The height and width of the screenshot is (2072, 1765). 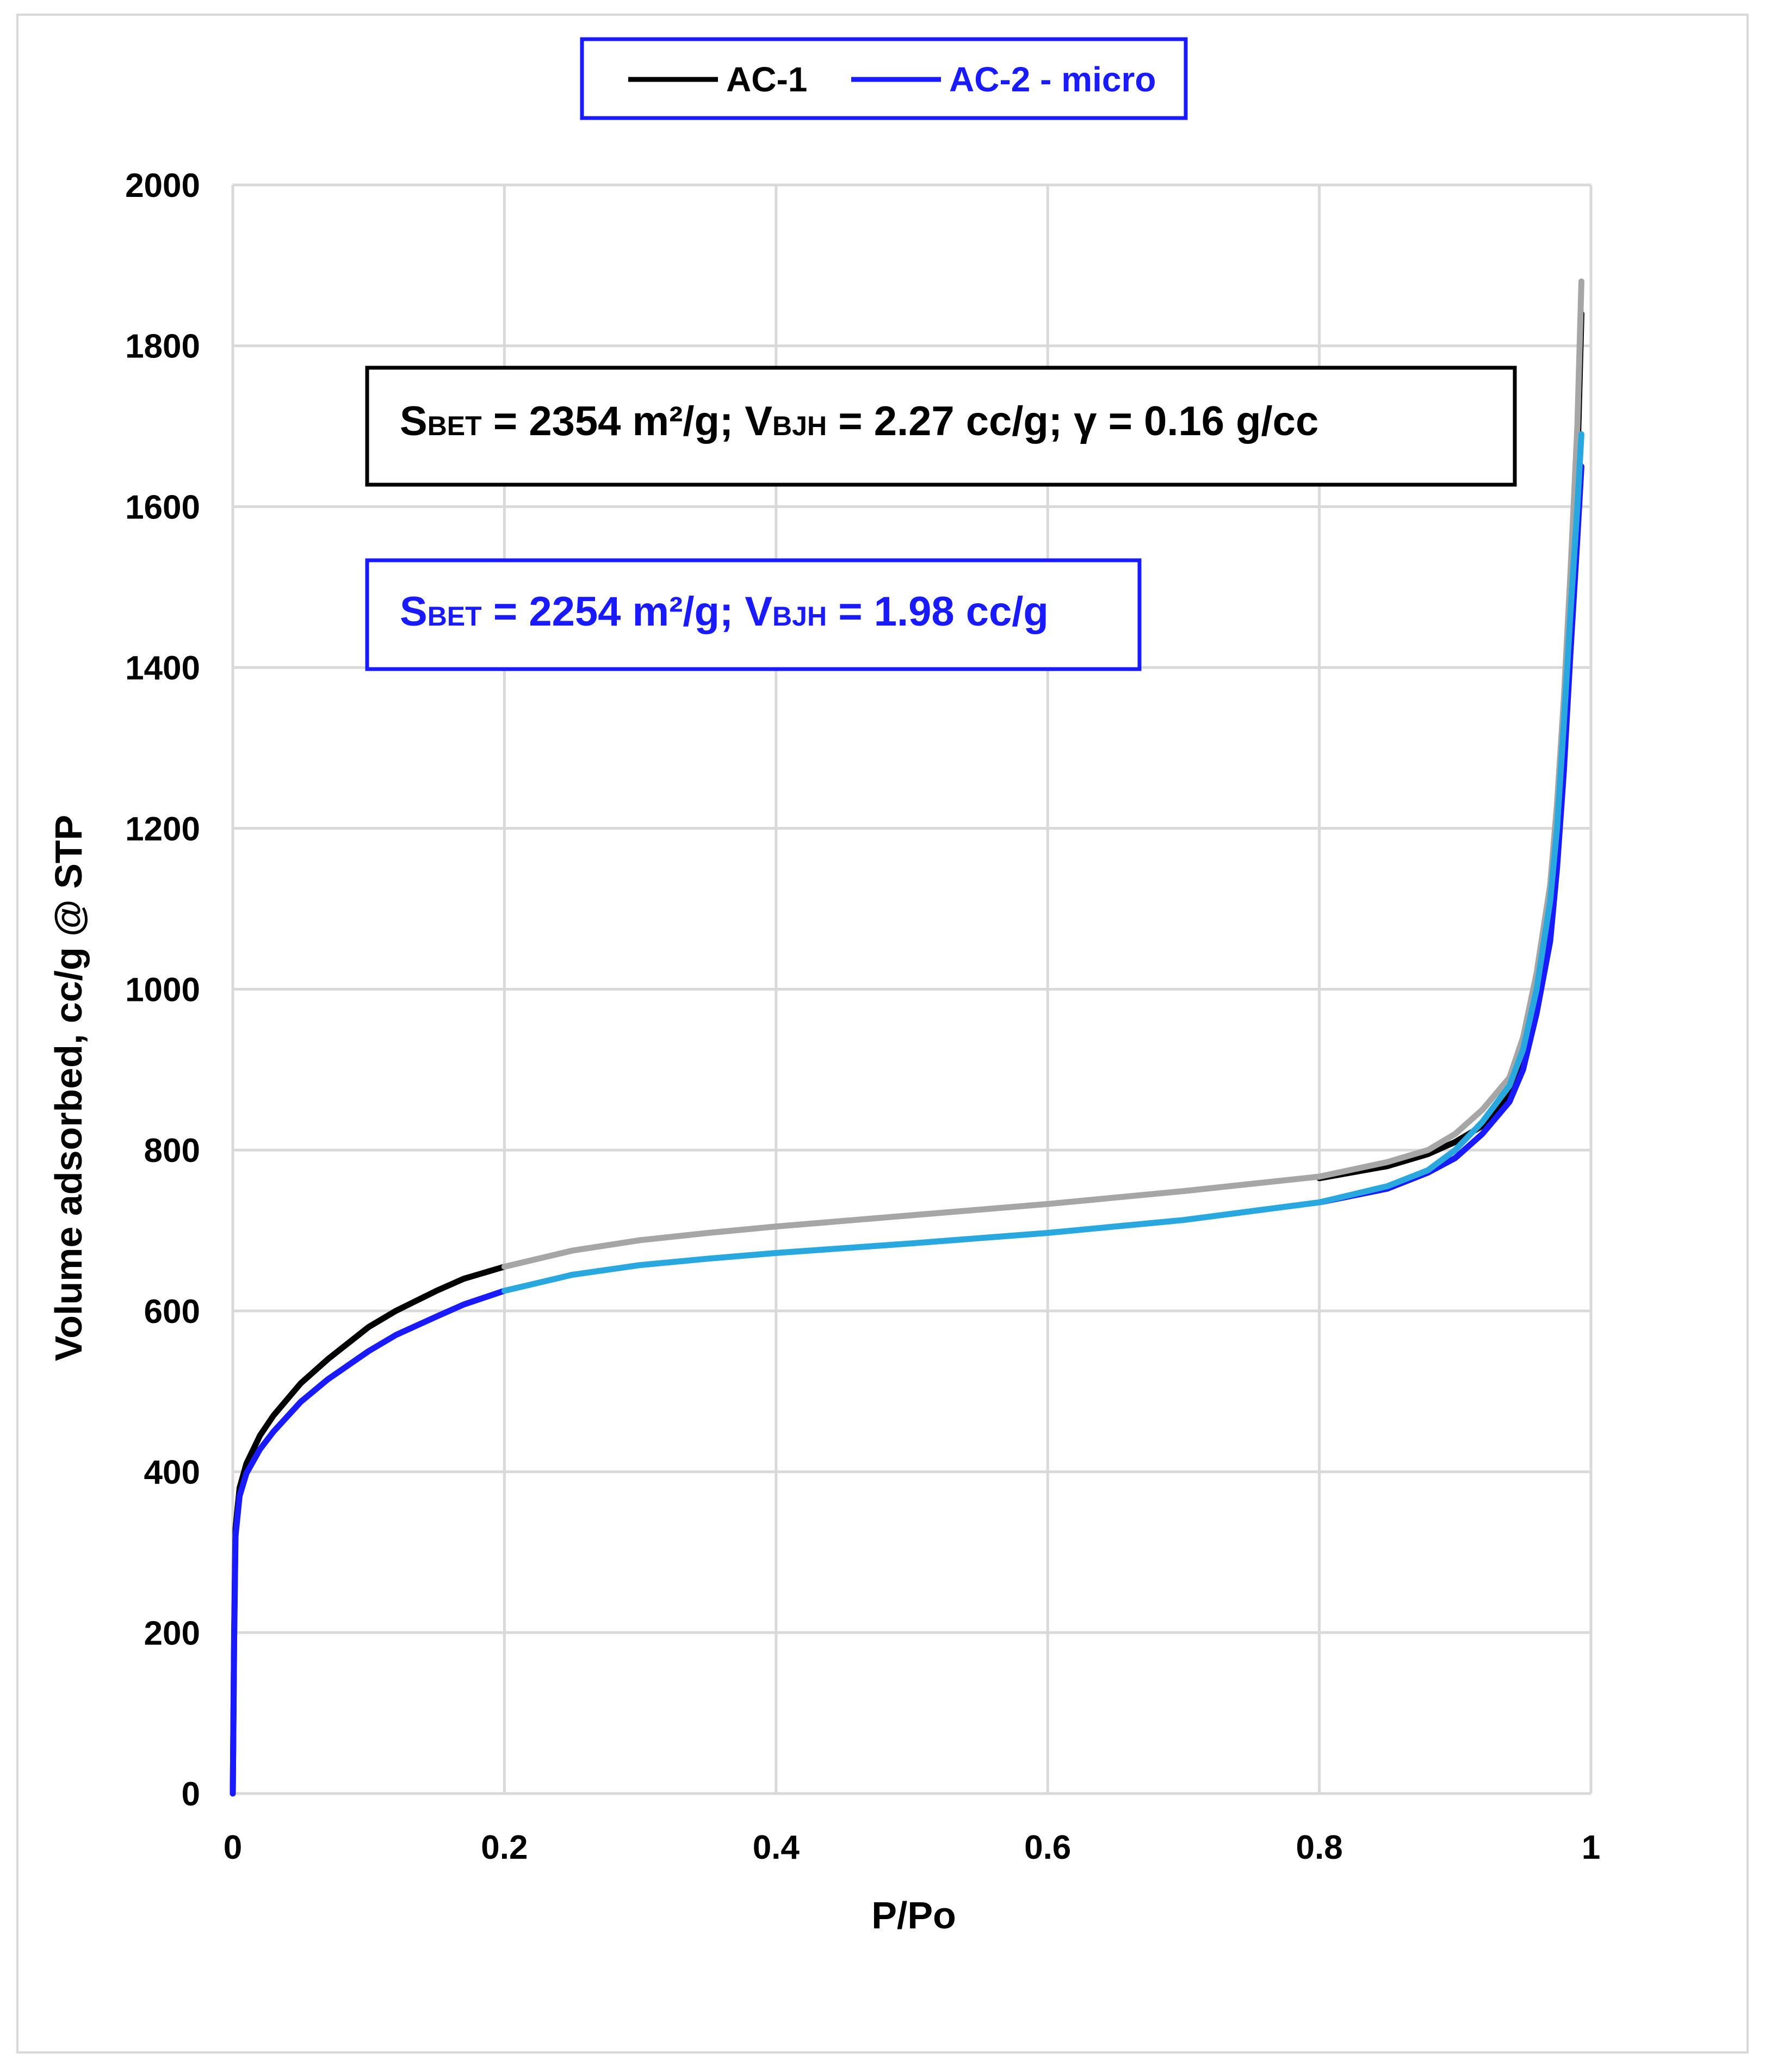 What do you see at coordinates (884, 78) in the screenshot?
I see `legend: AC-1 AC-2 - micro` at bounding box center [884, 78].